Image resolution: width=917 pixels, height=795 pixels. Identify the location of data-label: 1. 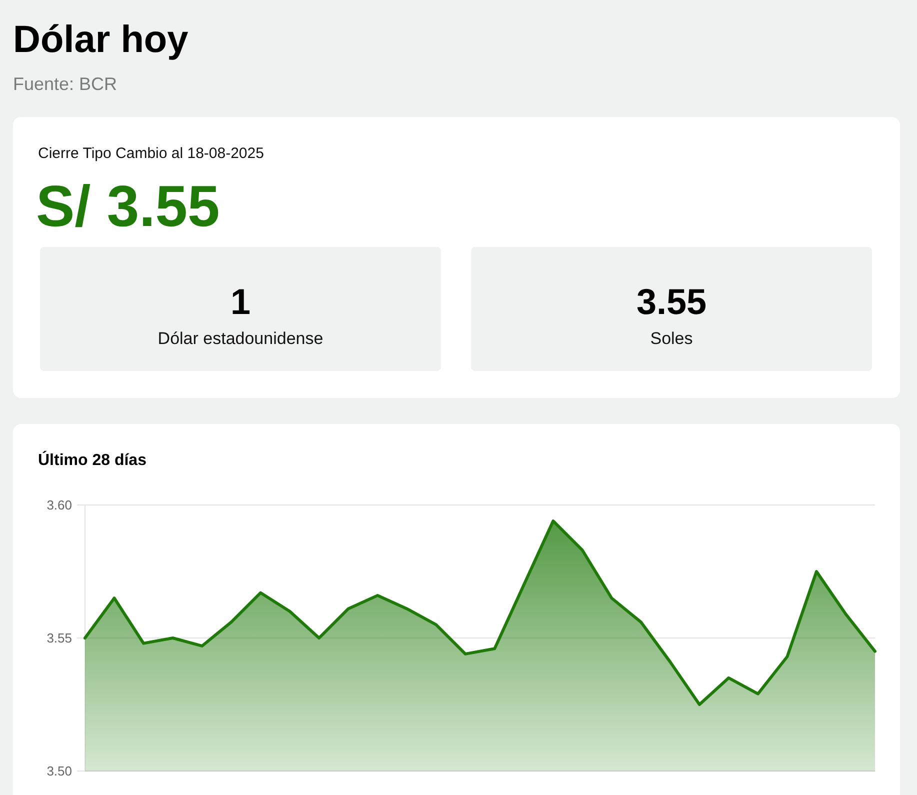
(240, 301).